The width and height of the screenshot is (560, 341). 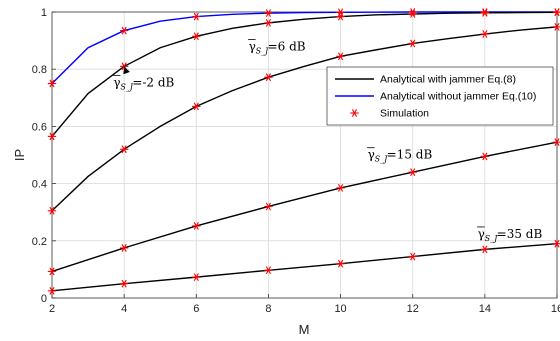 I want to click on series-line-with-jammer, so click(x=304, y=267).